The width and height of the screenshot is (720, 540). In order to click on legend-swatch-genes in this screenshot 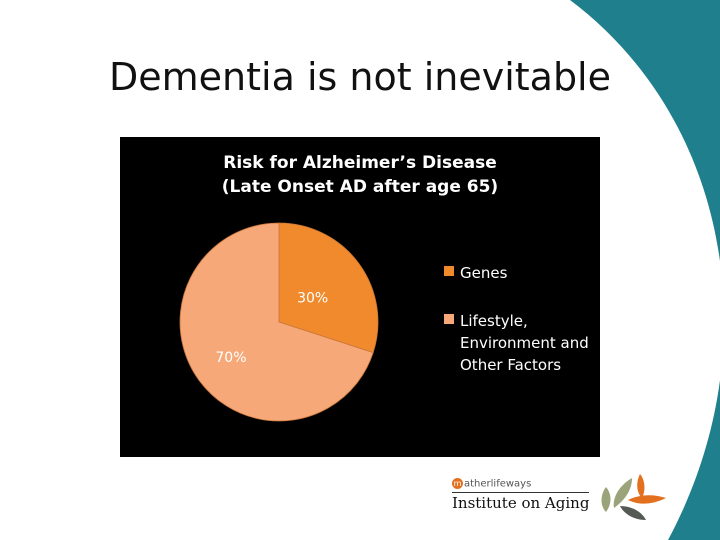, I will do `click(449, 271)`.